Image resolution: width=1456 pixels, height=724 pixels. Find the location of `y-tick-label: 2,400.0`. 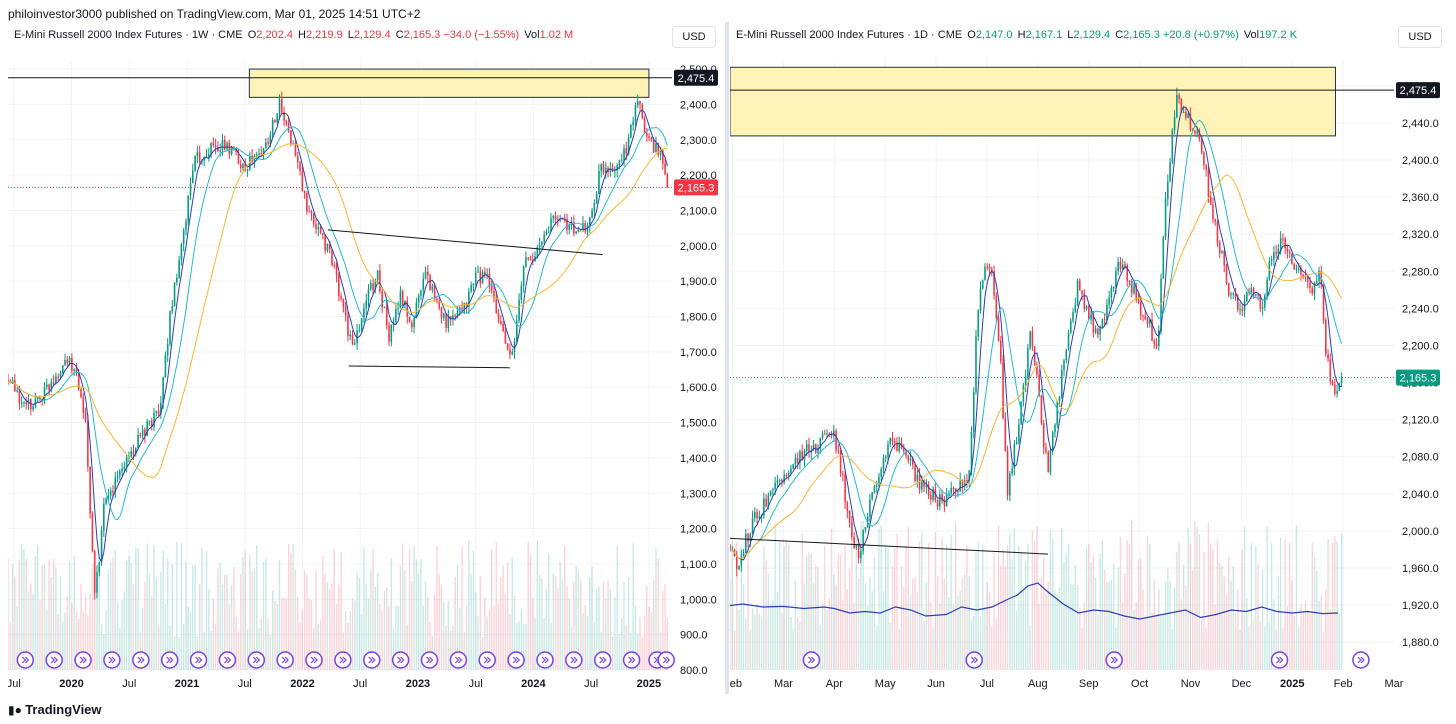

y-tick-label: 2,400.0 is located at coordinates (698, 105).